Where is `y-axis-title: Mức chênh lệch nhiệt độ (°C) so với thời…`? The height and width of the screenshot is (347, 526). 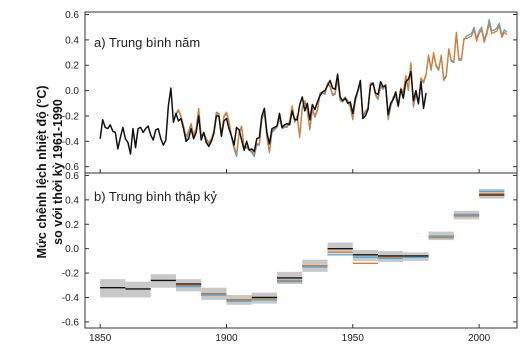 y-axis-title: Mức chênh lệch nhiệt độ (°C) so với thời… is located at coordinates (50, 171).